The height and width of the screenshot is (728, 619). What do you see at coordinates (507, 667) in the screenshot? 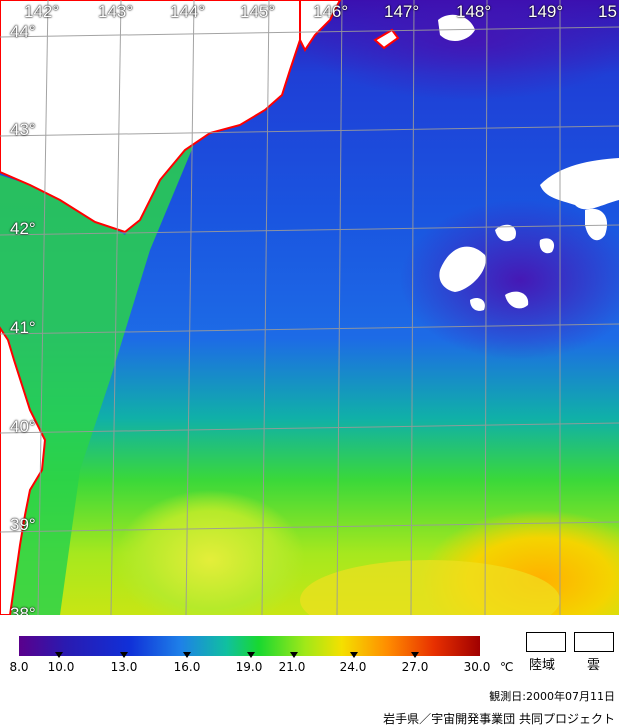
I see `scale-unit: ℃` at bounding box center [507, 667].